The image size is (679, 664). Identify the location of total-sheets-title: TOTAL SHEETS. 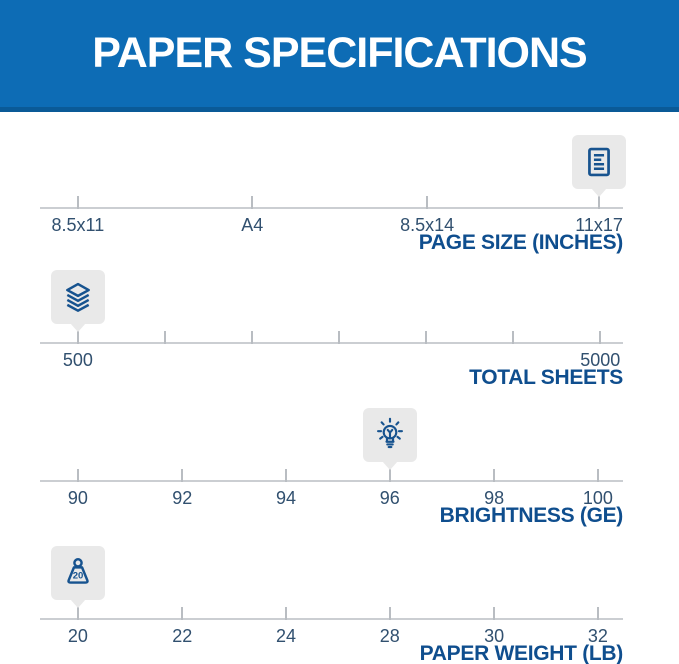
(546, 377).